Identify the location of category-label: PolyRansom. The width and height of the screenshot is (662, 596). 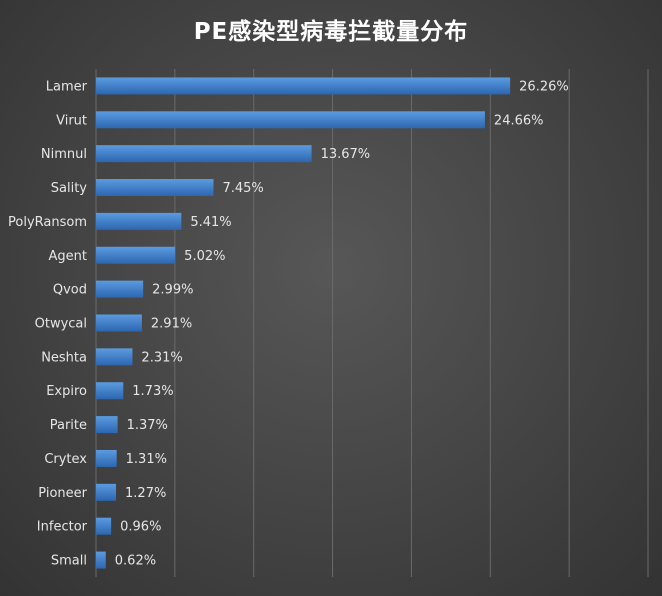
(47, 222).